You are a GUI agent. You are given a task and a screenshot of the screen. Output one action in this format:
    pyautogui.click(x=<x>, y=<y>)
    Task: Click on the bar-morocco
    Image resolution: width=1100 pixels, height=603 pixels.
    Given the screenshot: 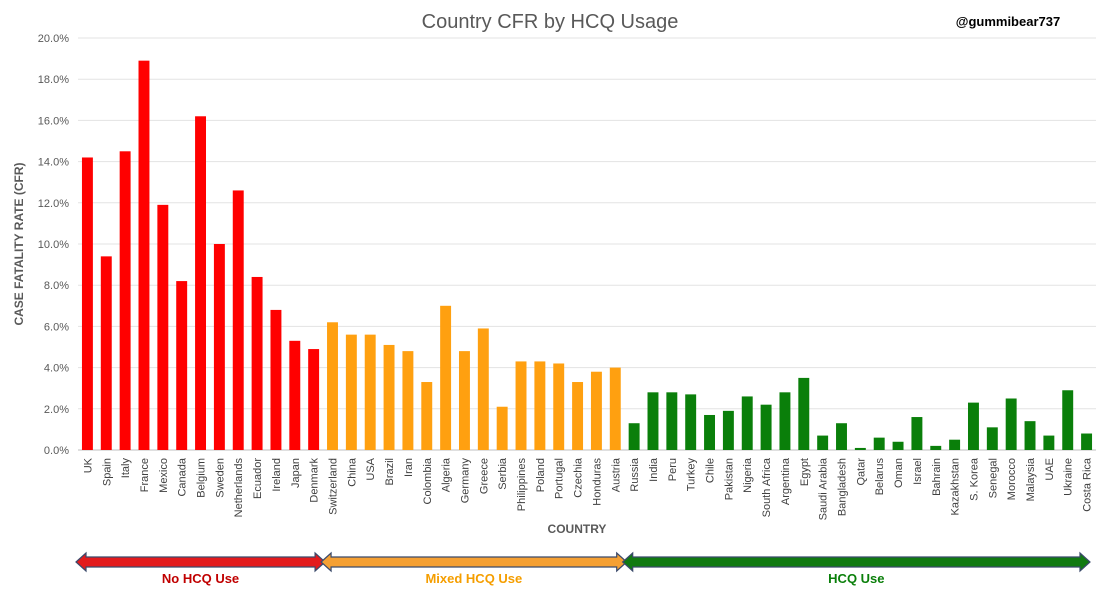 What is the action you would take?
    pyautogui.click(x=1011, y=424)
    